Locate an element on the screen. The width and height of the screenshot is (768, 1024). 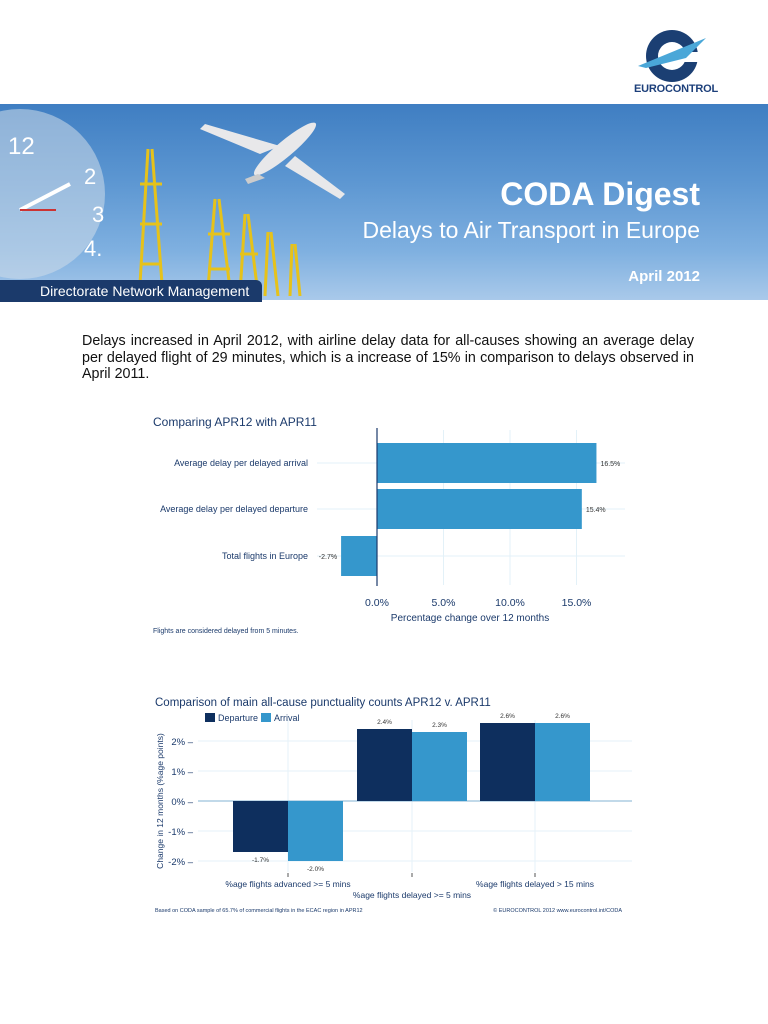
department-tab: Directorate Network Management is located at coordinates (131, 291).